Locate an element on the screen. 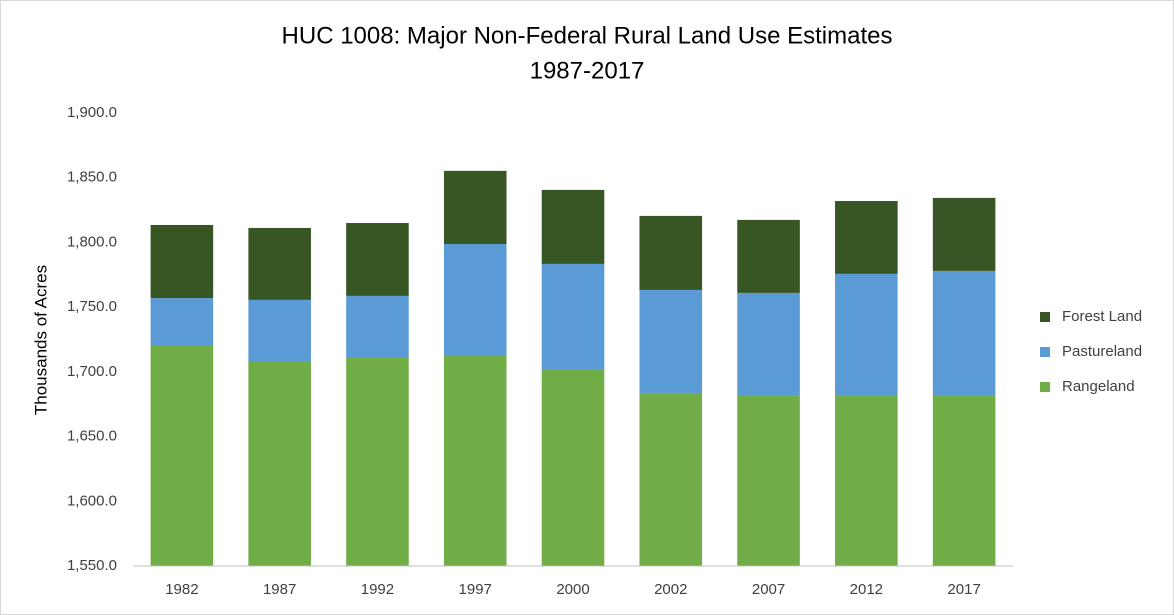 Image resolution: width=1174 pixels, height=615 pixels. y-tick-label: 1,800.0 is located at coordinates (92, 241).